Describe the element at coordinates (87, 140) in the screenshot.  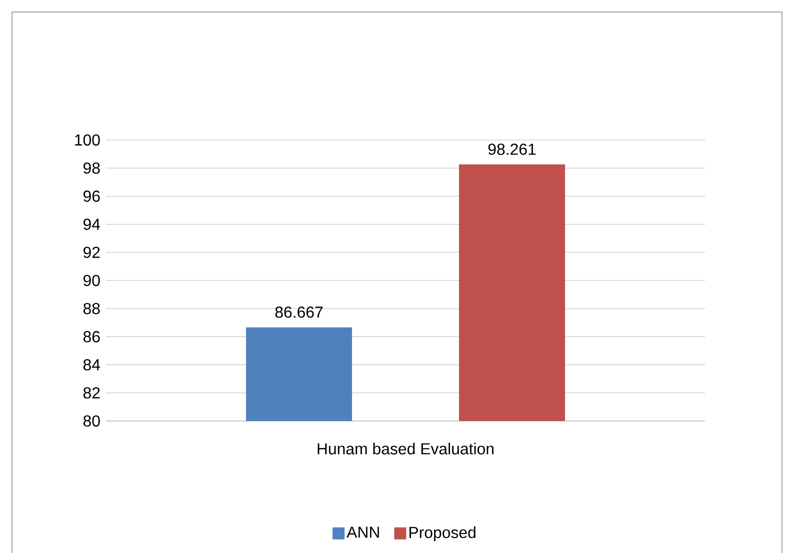
I see `y-tick-label: 100` at that location.